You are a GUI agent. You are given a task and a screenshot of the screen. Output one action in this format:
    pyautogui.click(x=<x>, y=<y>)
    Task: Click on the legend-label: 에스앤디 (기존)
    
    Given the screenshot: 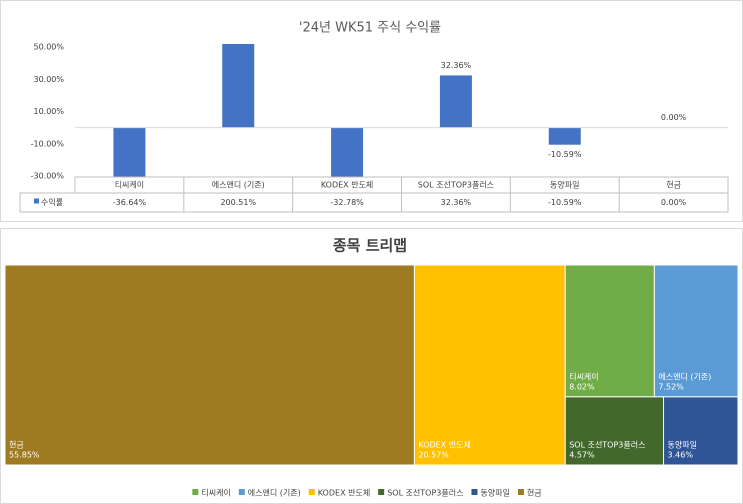 What is the action you would take?
    pyautogui.click(x=274, y=493)
    